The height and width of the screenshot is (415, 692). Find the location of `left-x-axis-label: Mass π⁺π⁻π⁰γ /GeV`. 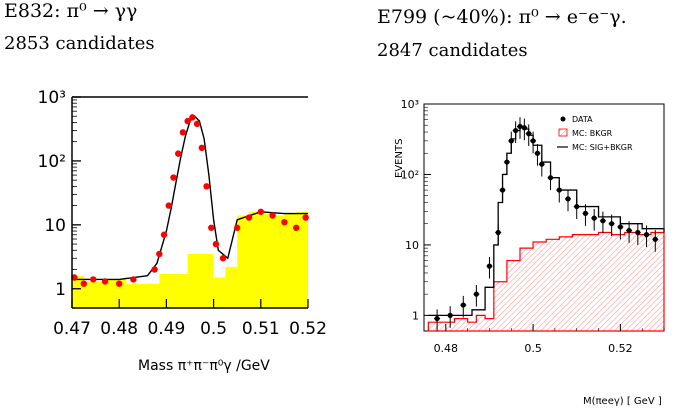

left-x-axis-label: Mass π⁺π⁻π⁰γ /GeV is located at coordinates (204, 366).